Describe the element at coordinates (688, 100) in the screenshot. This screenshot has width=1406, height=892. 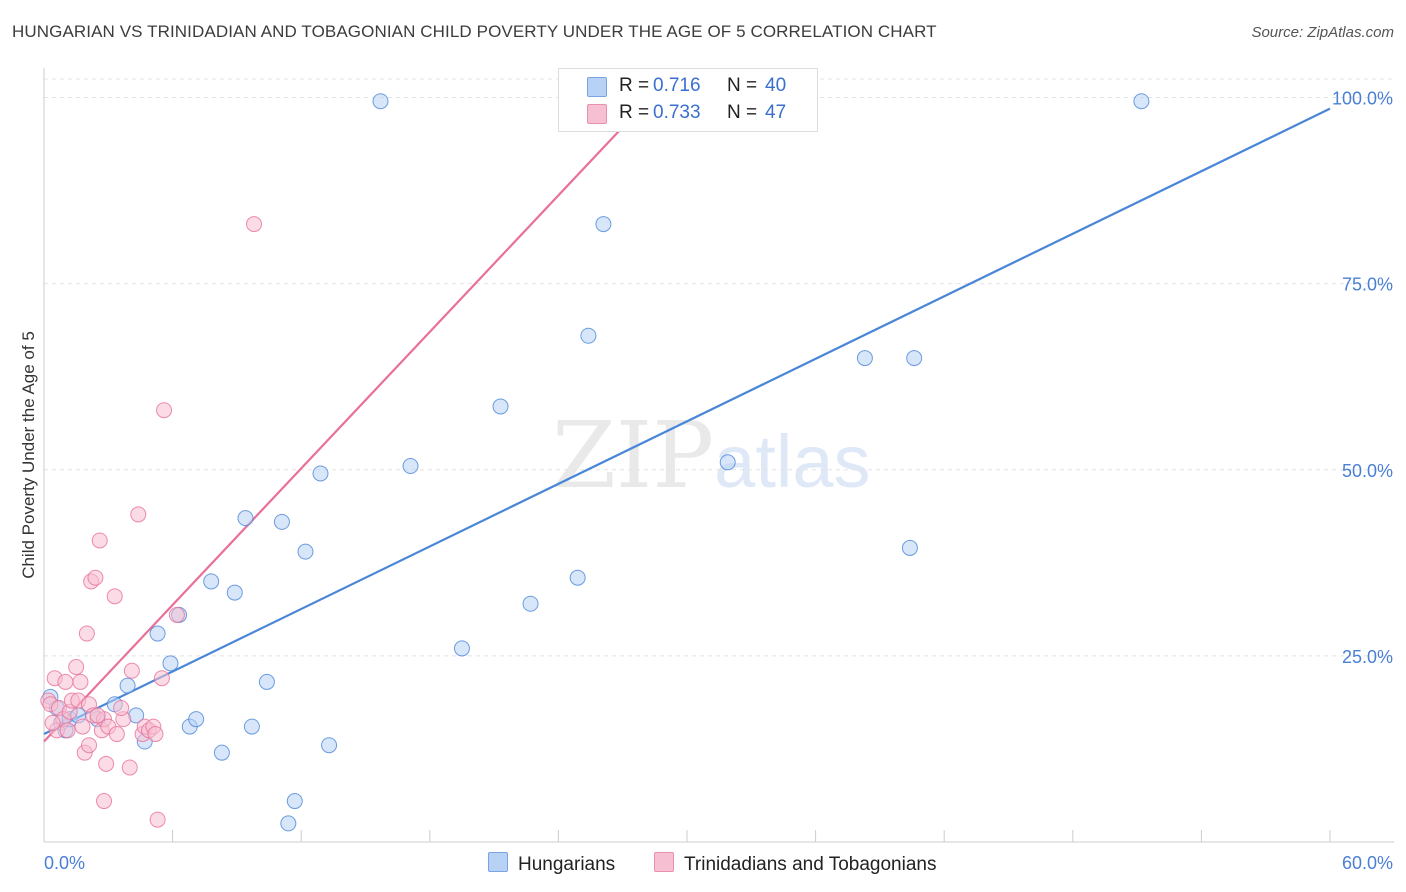
I see `legend: R = 0.716 N = 40 R = 0.733 N = 47` at that location.